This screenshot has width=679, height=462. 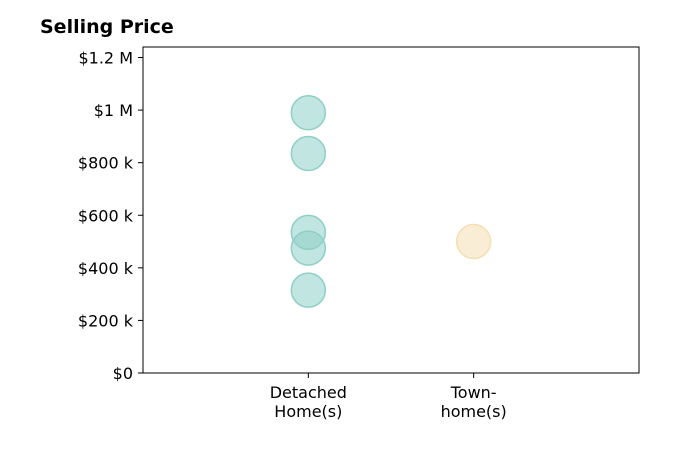 What do you see at coordinates (105, 58) in the screenshot?
I see `y-tick-label: $1.2 M` at bounding box center [105, 58].